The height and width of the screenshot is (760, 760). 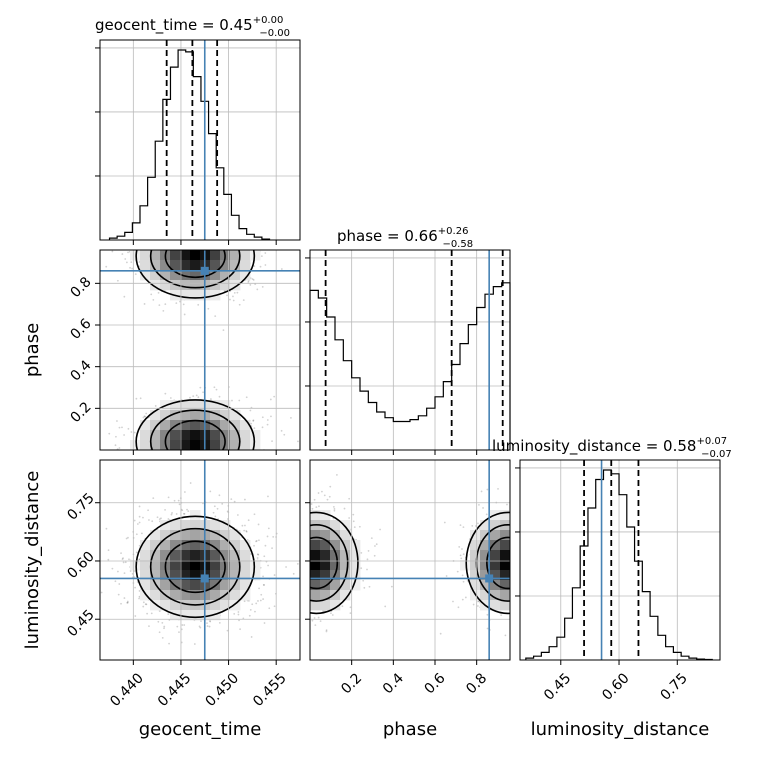 What do you see at coordinates (620, 560) in the screenshot?
I see `panel-background` at bounding box center [620, 560].